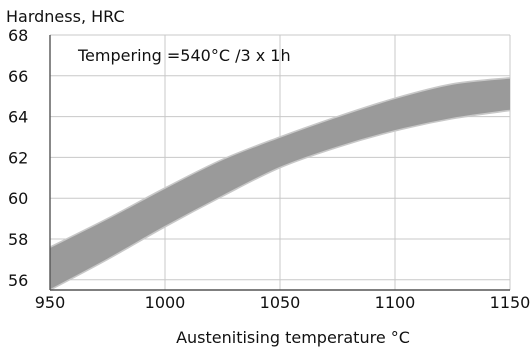  What do you see at coordinates (65, 16) in the screenshot?
I see `y-axis-title: Hardness, HRC` at bounding box center [65, 16].